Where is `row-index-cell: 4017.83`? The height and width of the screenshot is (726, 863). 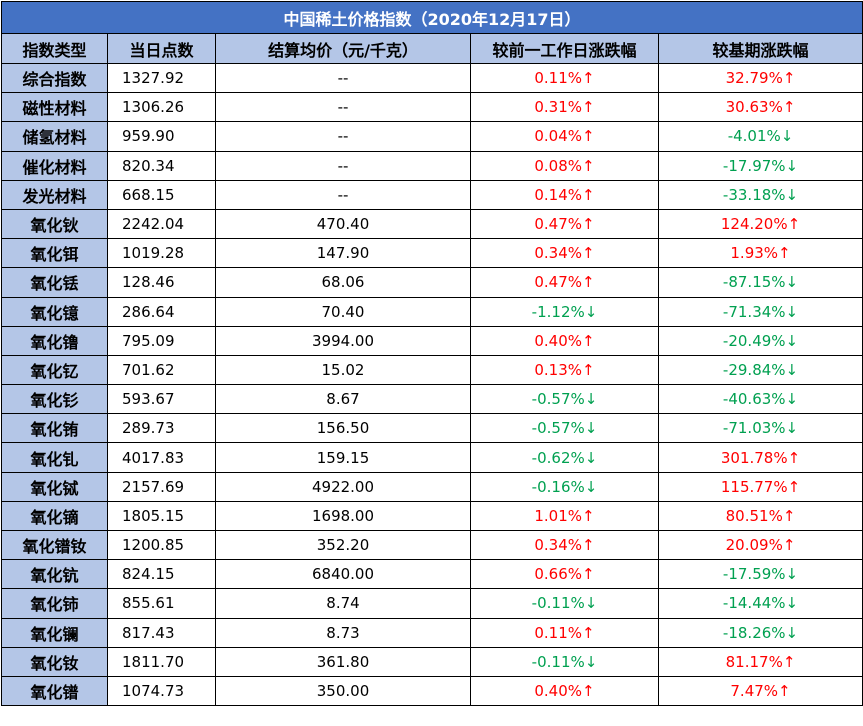 row-index-cell: 4017.83 is located at coordinates (161, 457).